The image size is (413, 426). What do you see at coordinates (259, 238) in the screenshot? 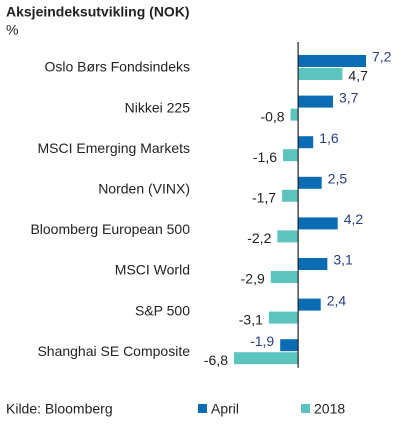
I see `value-label: -2,2` at bounding box center [259, 238].